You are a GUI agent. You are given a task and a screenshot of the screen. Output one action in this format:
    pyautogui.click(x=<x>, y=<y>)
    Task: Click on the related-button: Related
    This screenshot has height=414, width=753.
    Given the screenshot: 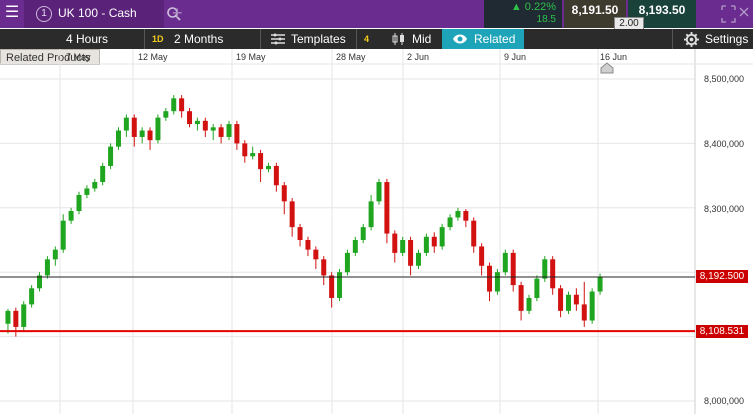 What is the action you would take?
    pyautogui.click(x=483, y=39)
    